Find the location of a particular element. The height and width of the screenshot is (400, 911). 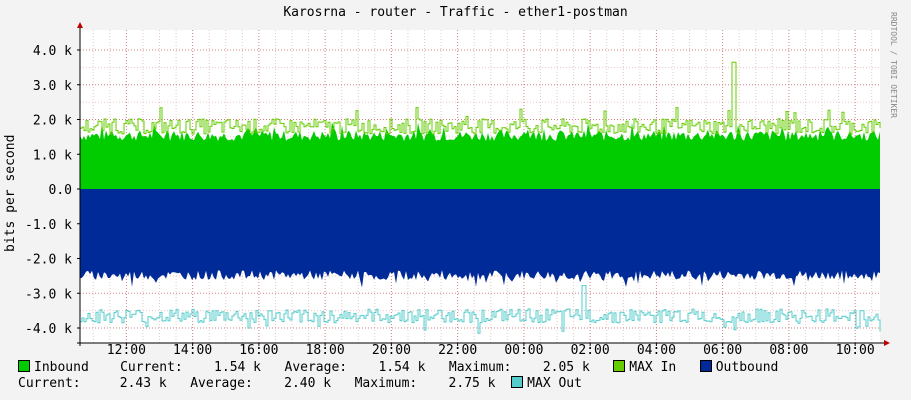

inbound-swatch is located at coordinates (24, 366).